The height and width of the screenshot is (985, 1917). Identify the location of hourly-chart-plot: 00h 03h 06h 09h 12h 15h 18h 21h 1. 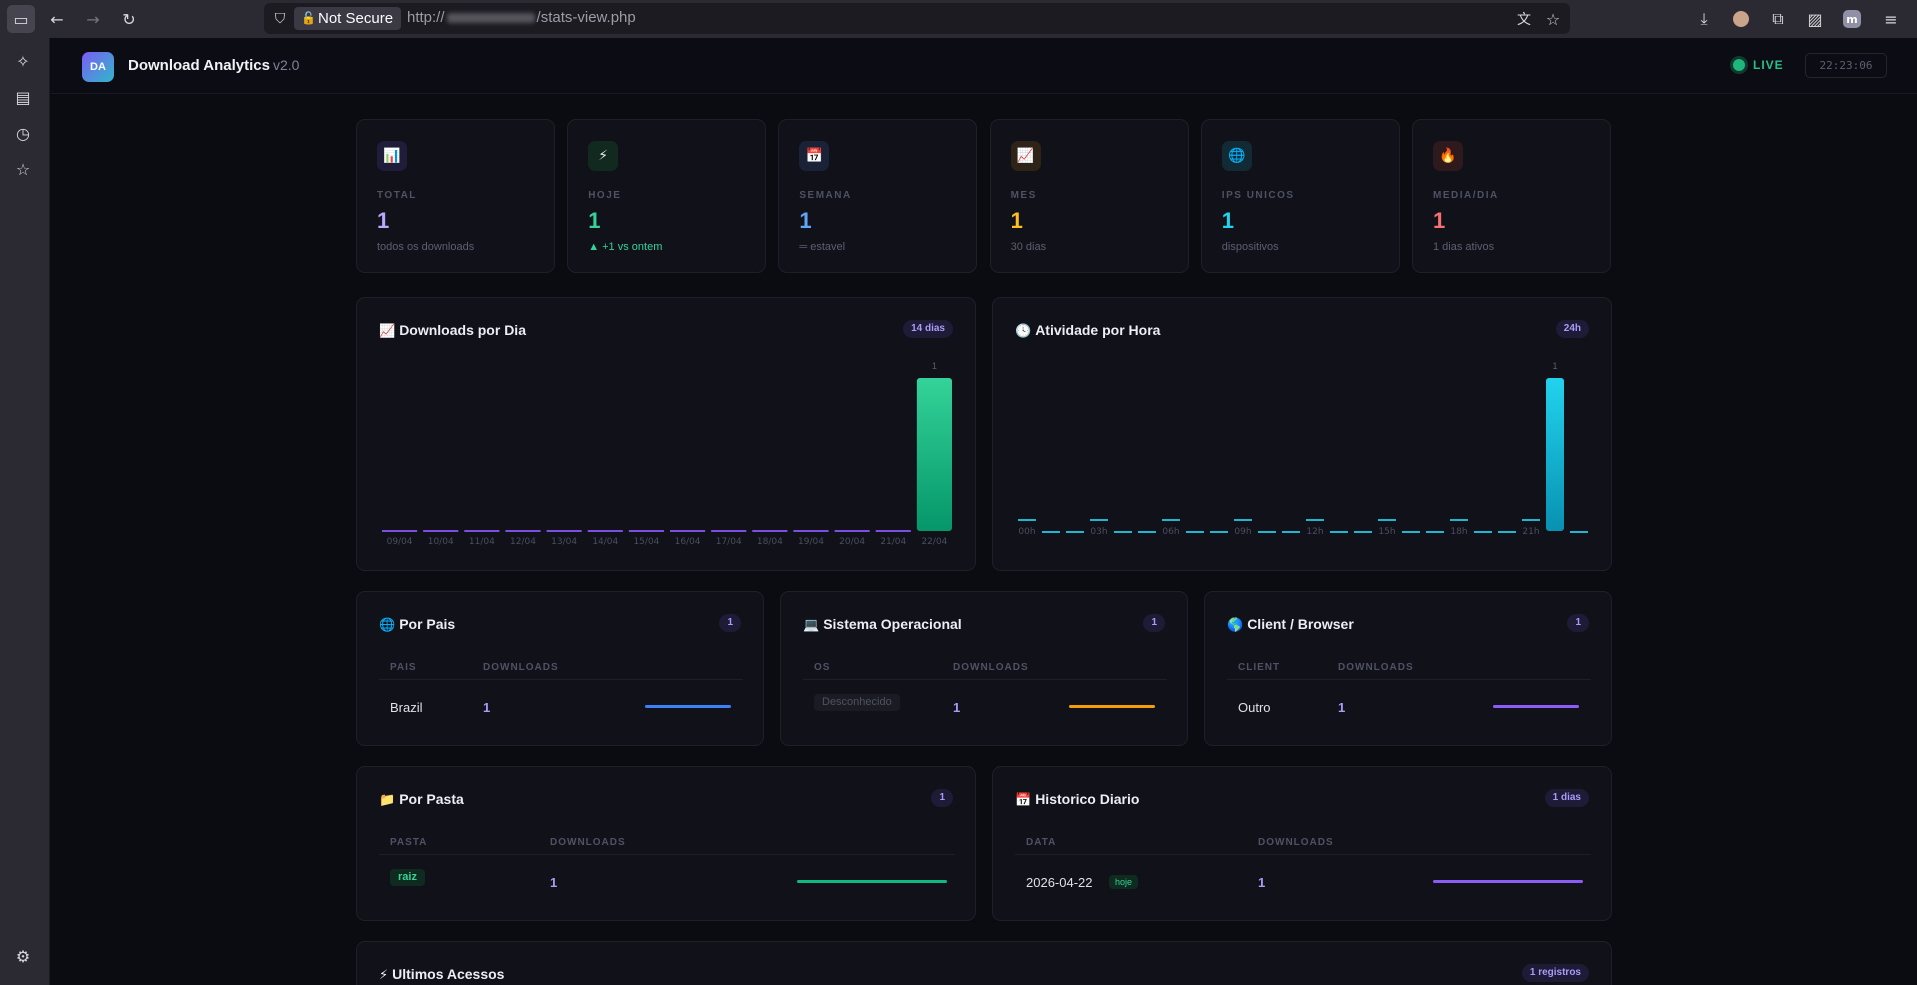
(1303, 449).